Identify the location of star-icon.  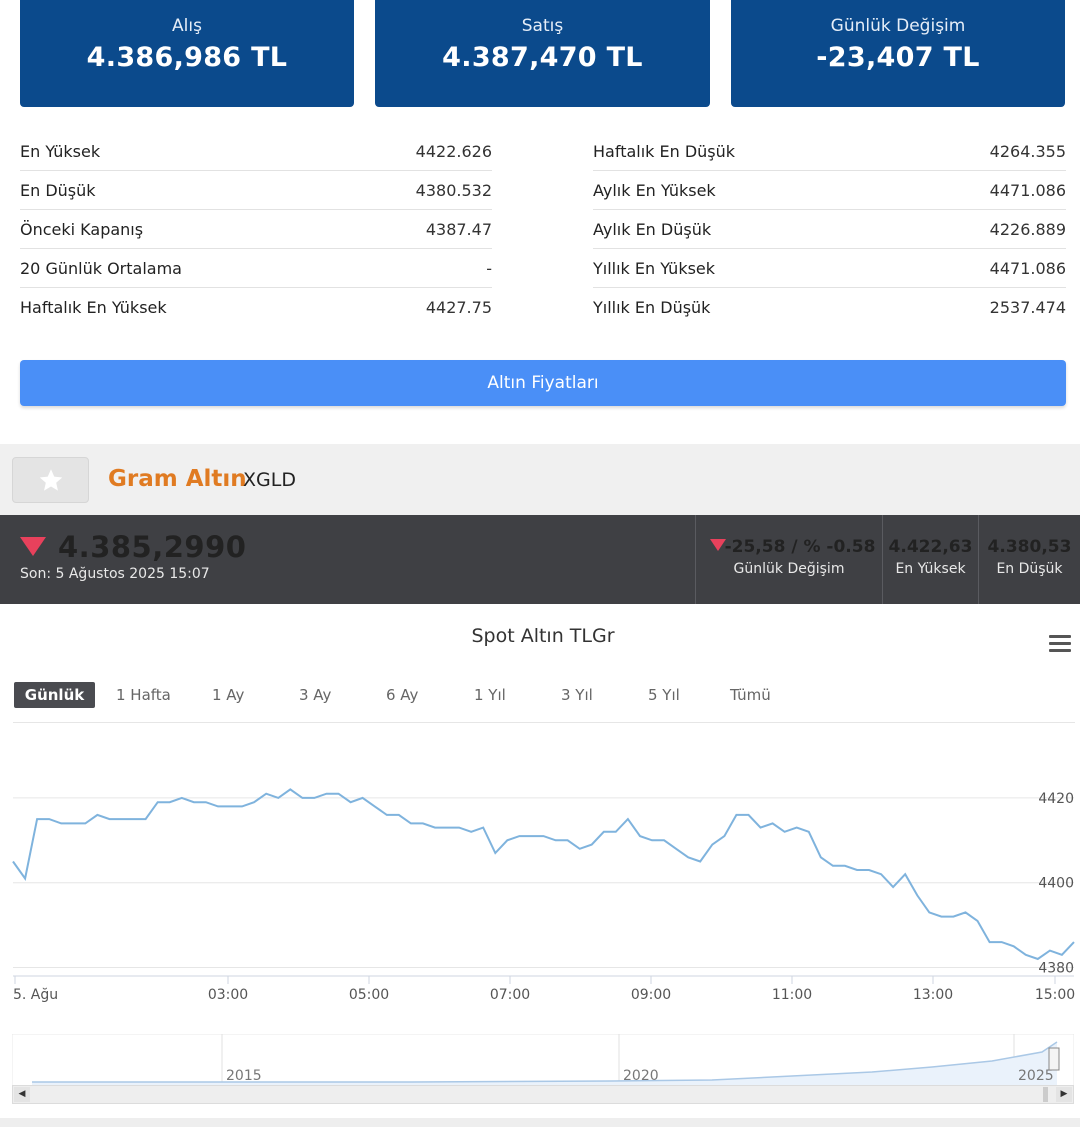
(51, 480).